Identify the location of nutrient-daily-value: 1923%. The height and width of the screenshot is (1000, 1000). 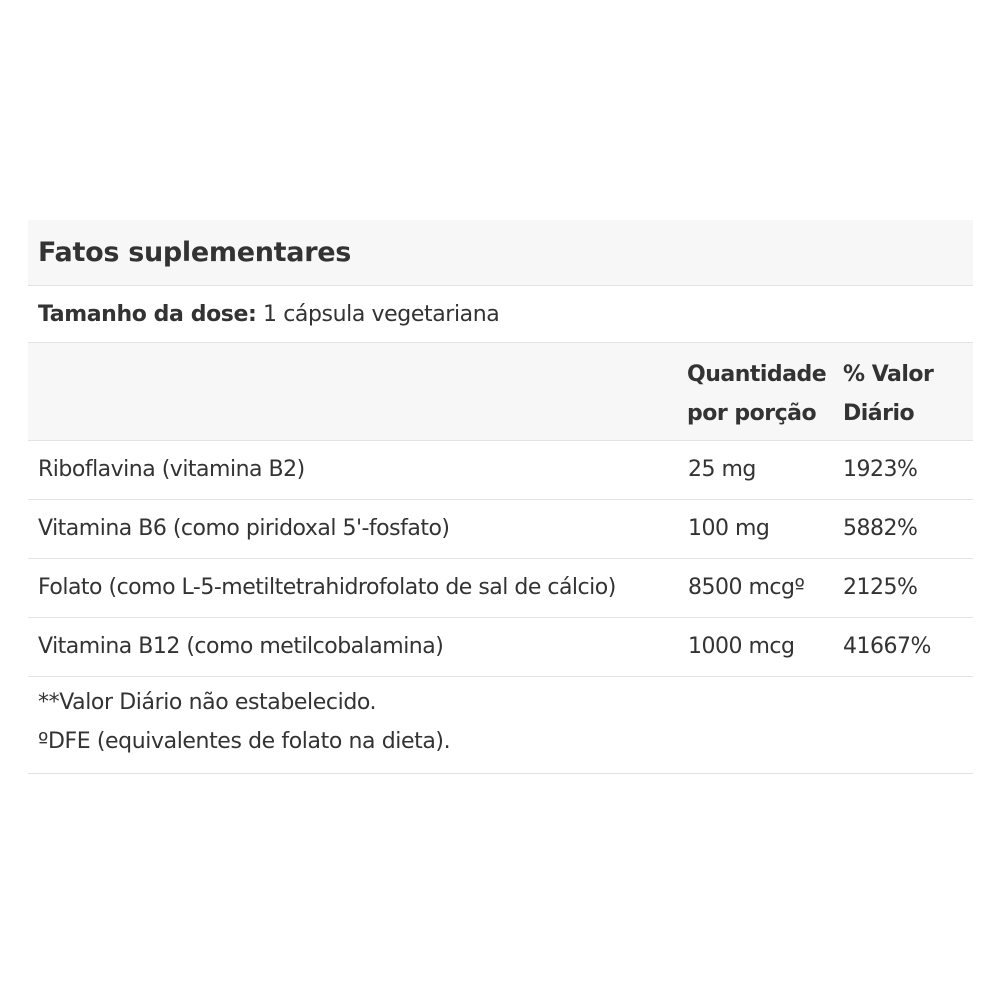
(880, 469).